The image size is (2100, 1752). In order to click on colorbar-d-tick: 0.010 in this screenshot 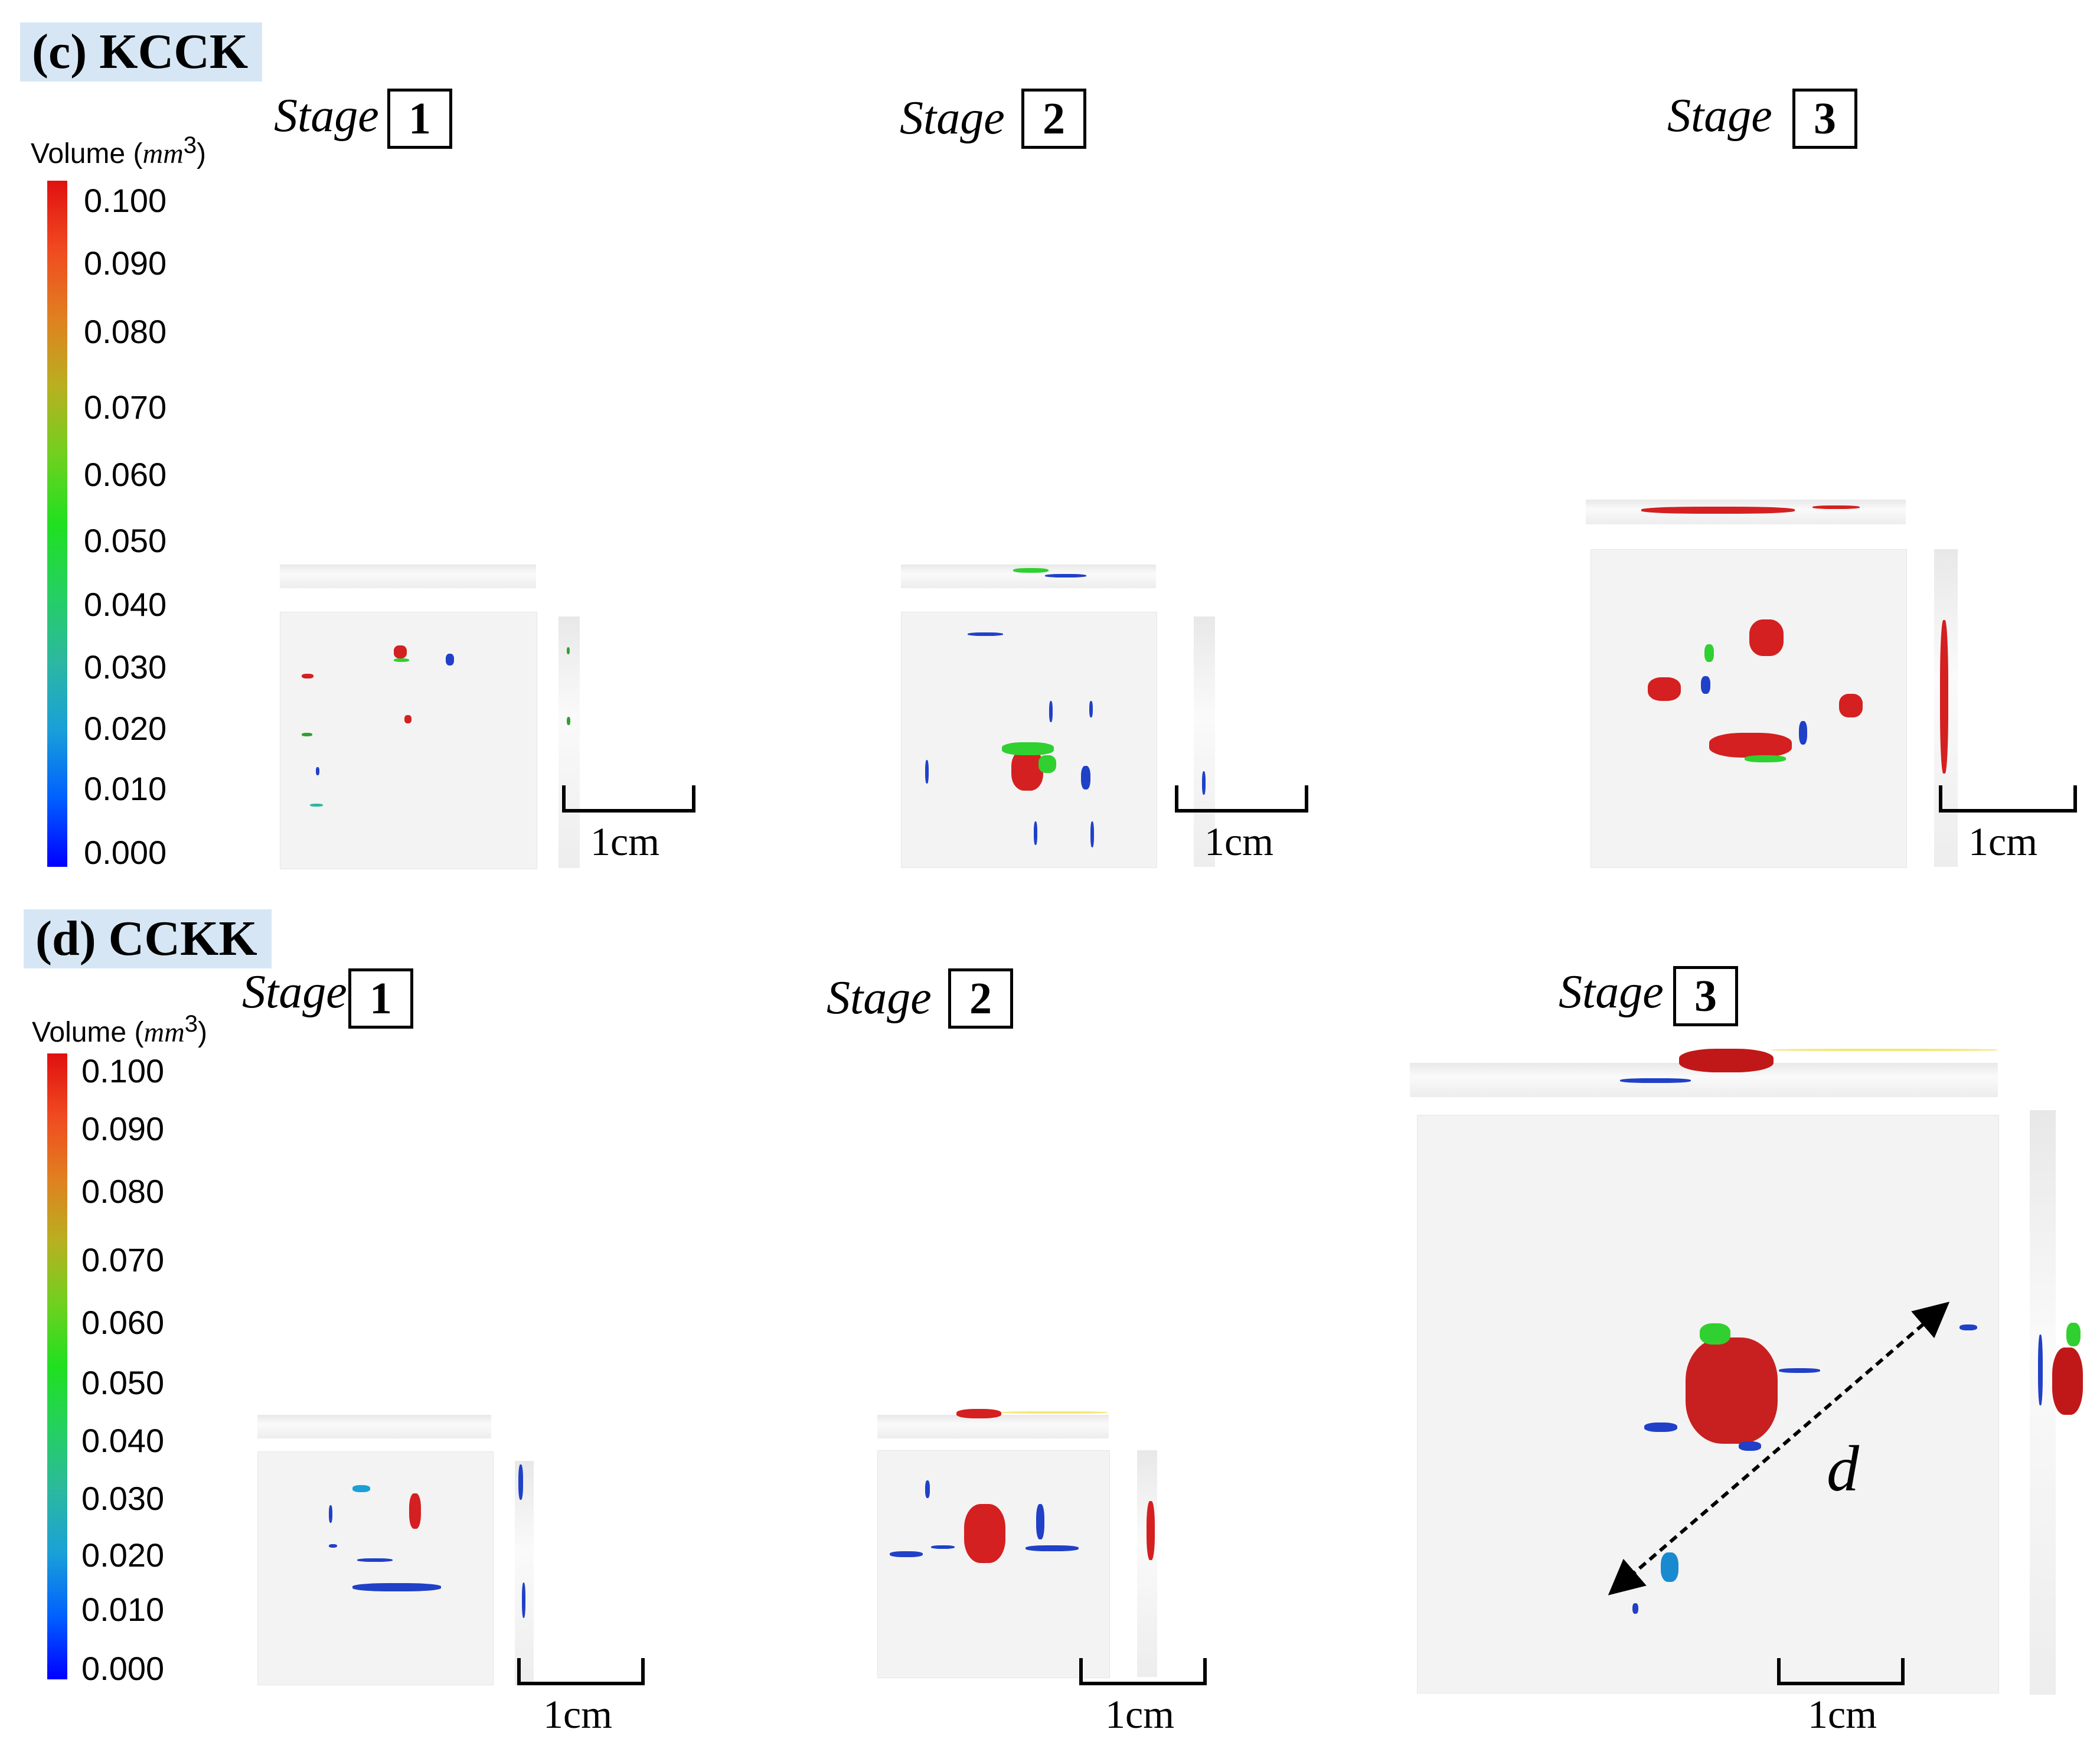, I will do `click(123, 1610)`.